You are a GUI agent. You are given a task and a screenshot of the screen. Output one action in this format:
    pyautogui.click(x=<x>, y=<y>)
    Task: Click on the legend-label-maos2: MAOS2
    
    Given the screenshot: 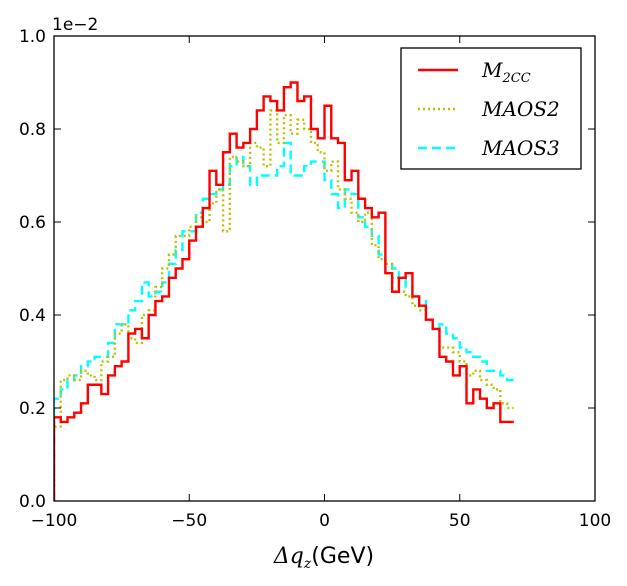 What is the action you would take?
    pyautogui.click(x=520, y=109)
    